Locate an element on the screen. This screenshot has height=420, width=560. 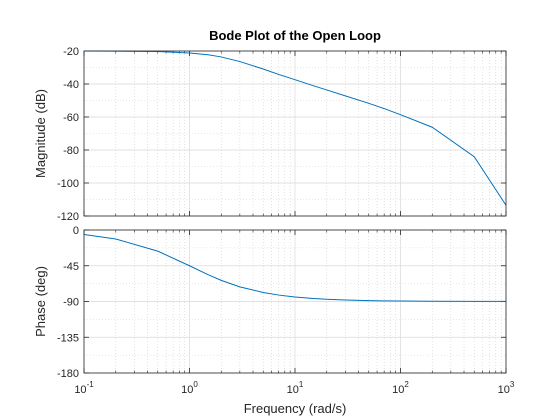
x-tick-label: 10¹ is located at coordinates (295, 388).